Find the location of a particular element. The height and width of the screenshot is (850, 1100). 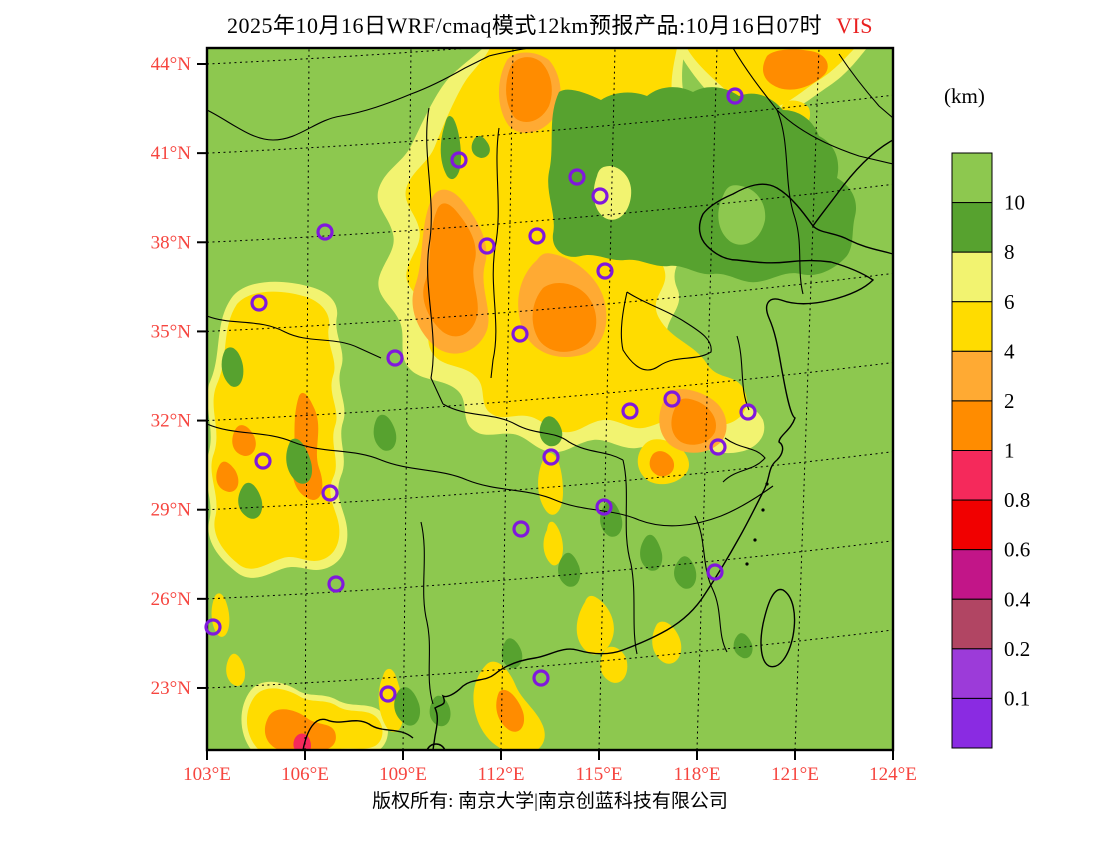

lat-label: 41°N is located at coordinates (171, 153).